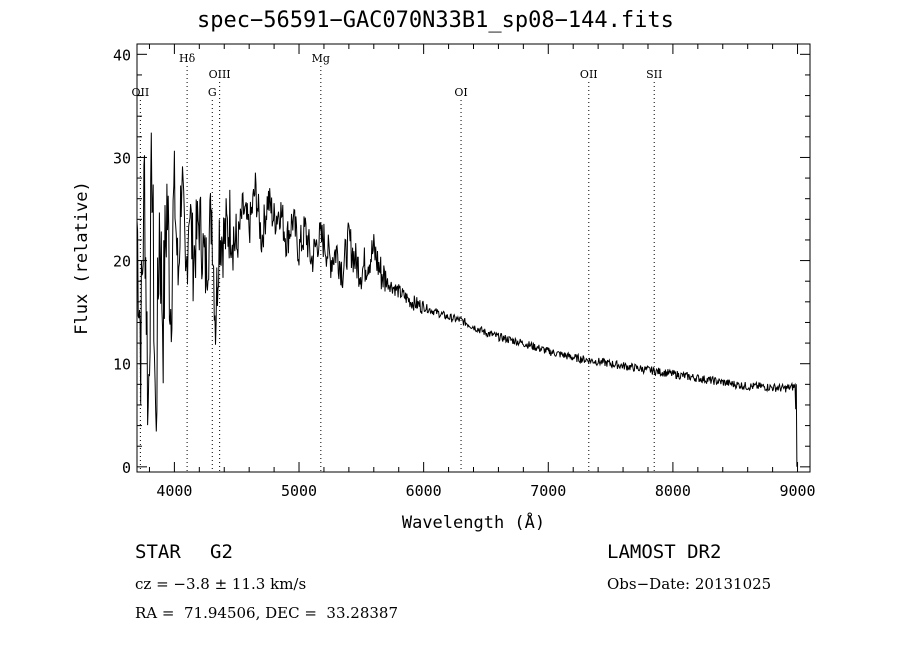 The height and width of the screenshot is (650, 900). I want to click on survey-label: LAMOST DR2, so click(664, 552).